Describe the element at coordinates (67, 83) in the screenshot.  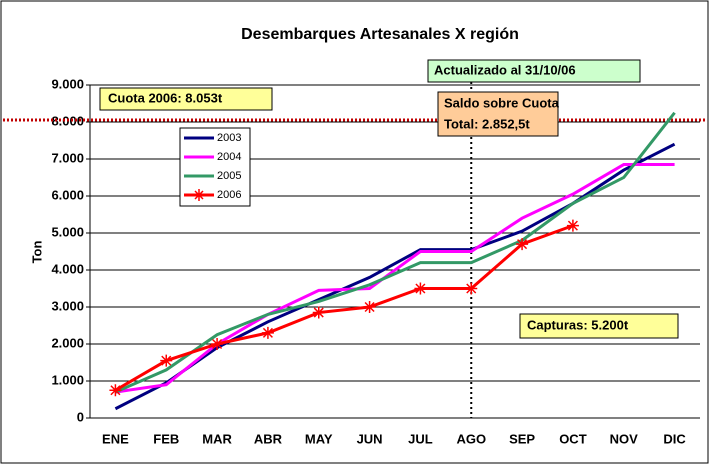
I see `y-tick-label: 9.000` at that location.